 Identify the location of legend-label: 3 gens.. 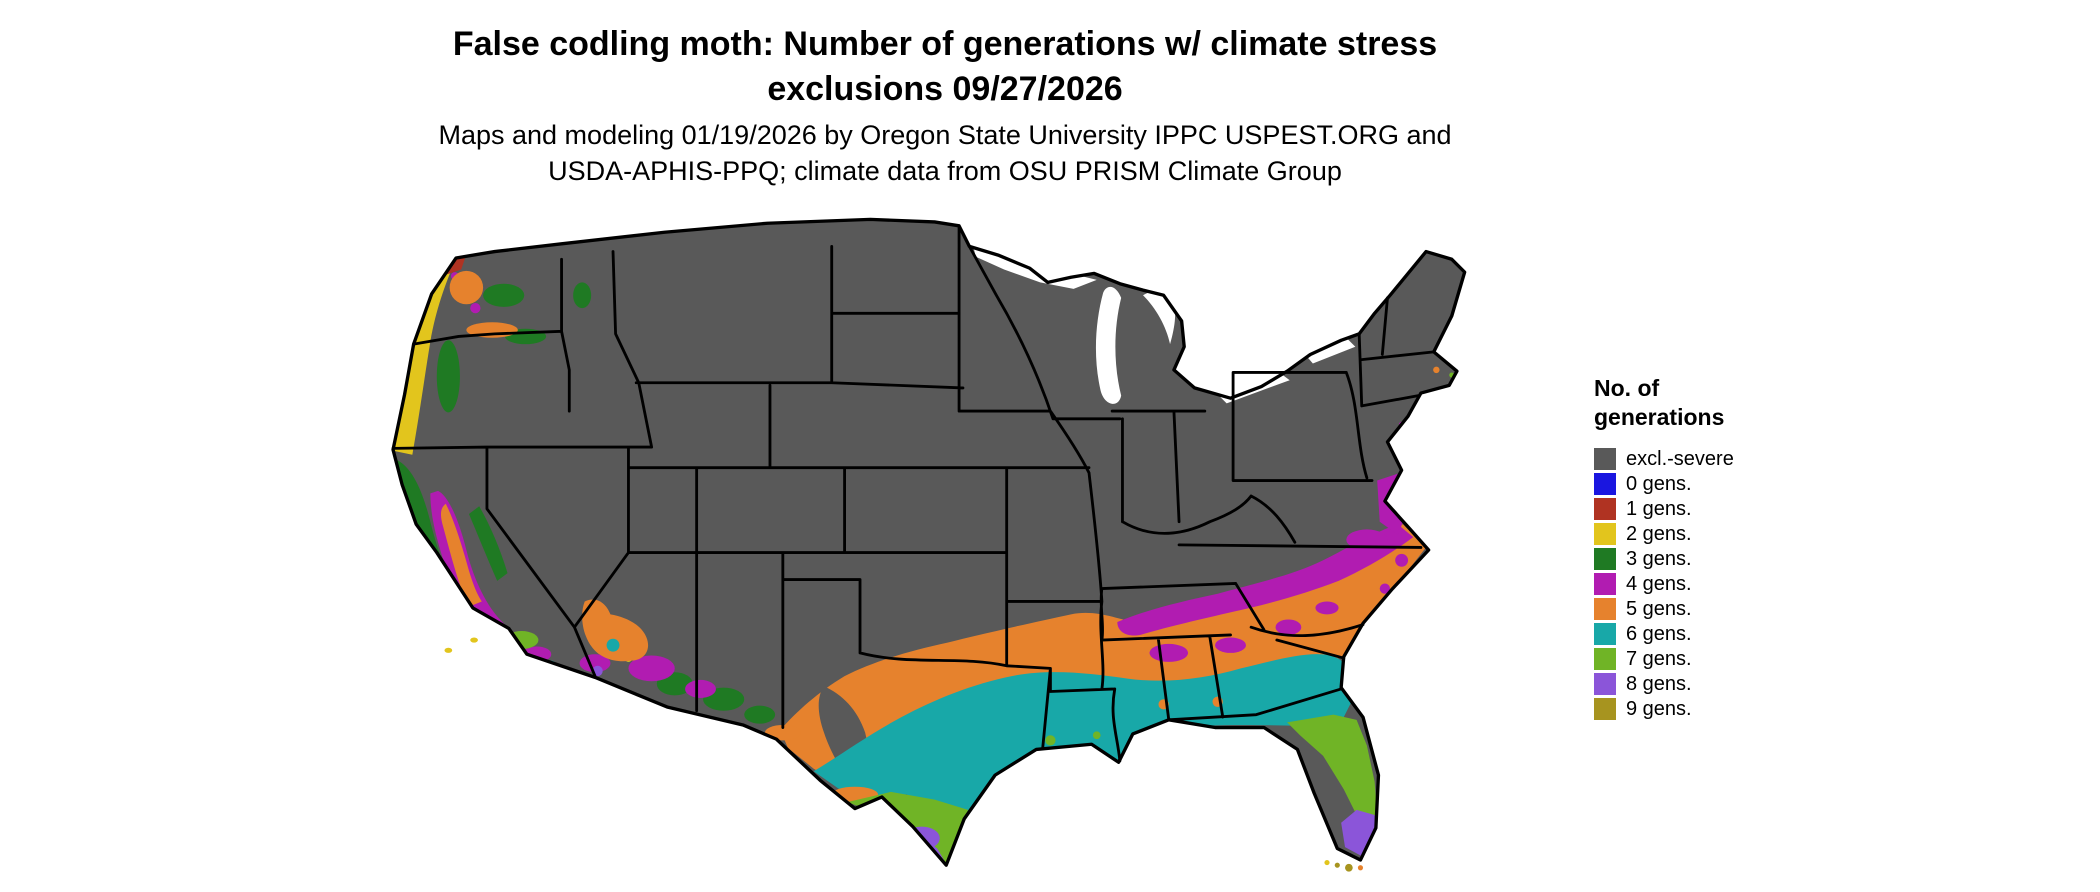
(1659, 558).